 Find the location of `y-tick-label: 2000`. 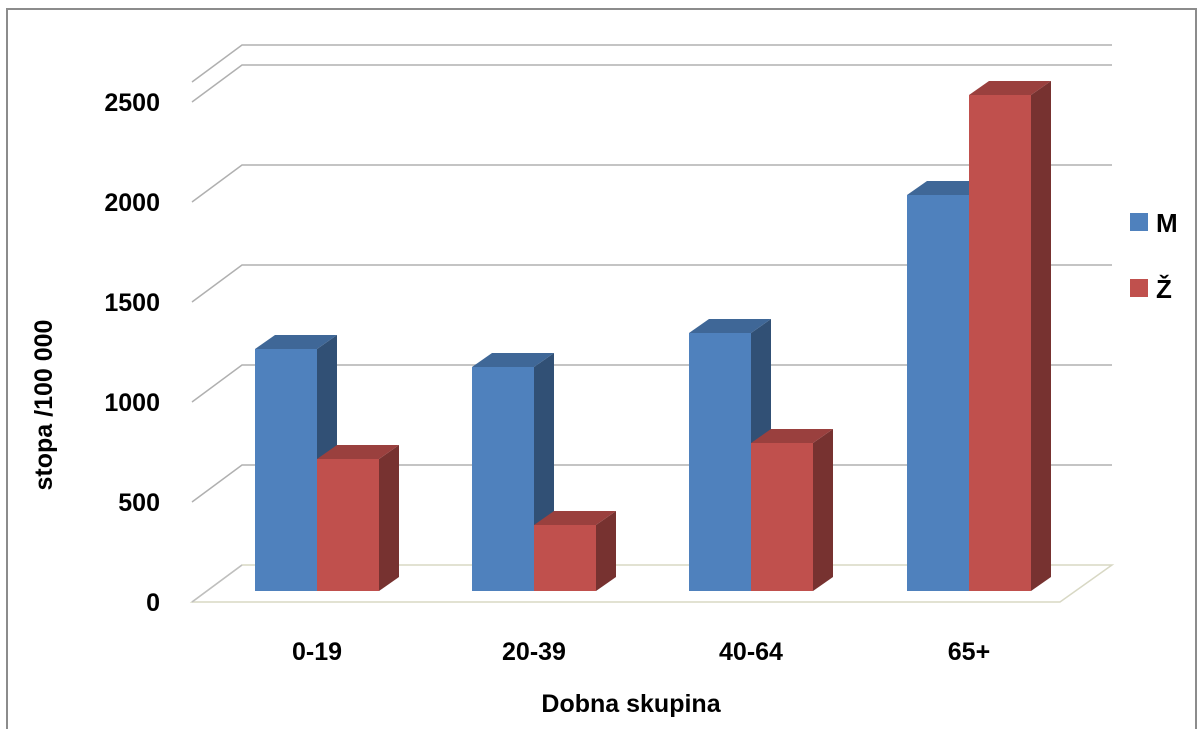

y-tick-label: 2000 is located at coordinates (132, 203).